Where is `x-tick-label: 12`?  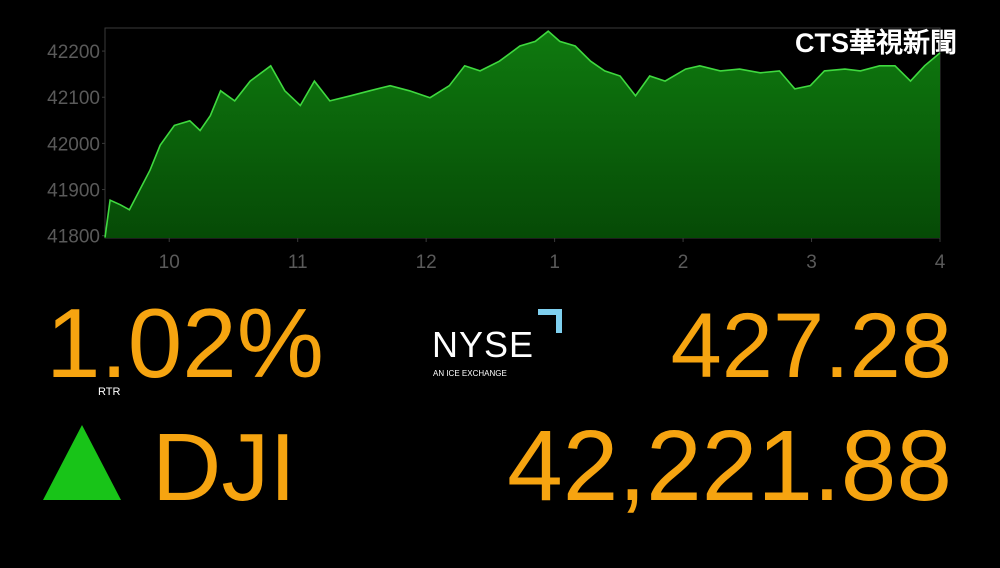 x-tick-label: 12 is located at coordinates (426, 262).